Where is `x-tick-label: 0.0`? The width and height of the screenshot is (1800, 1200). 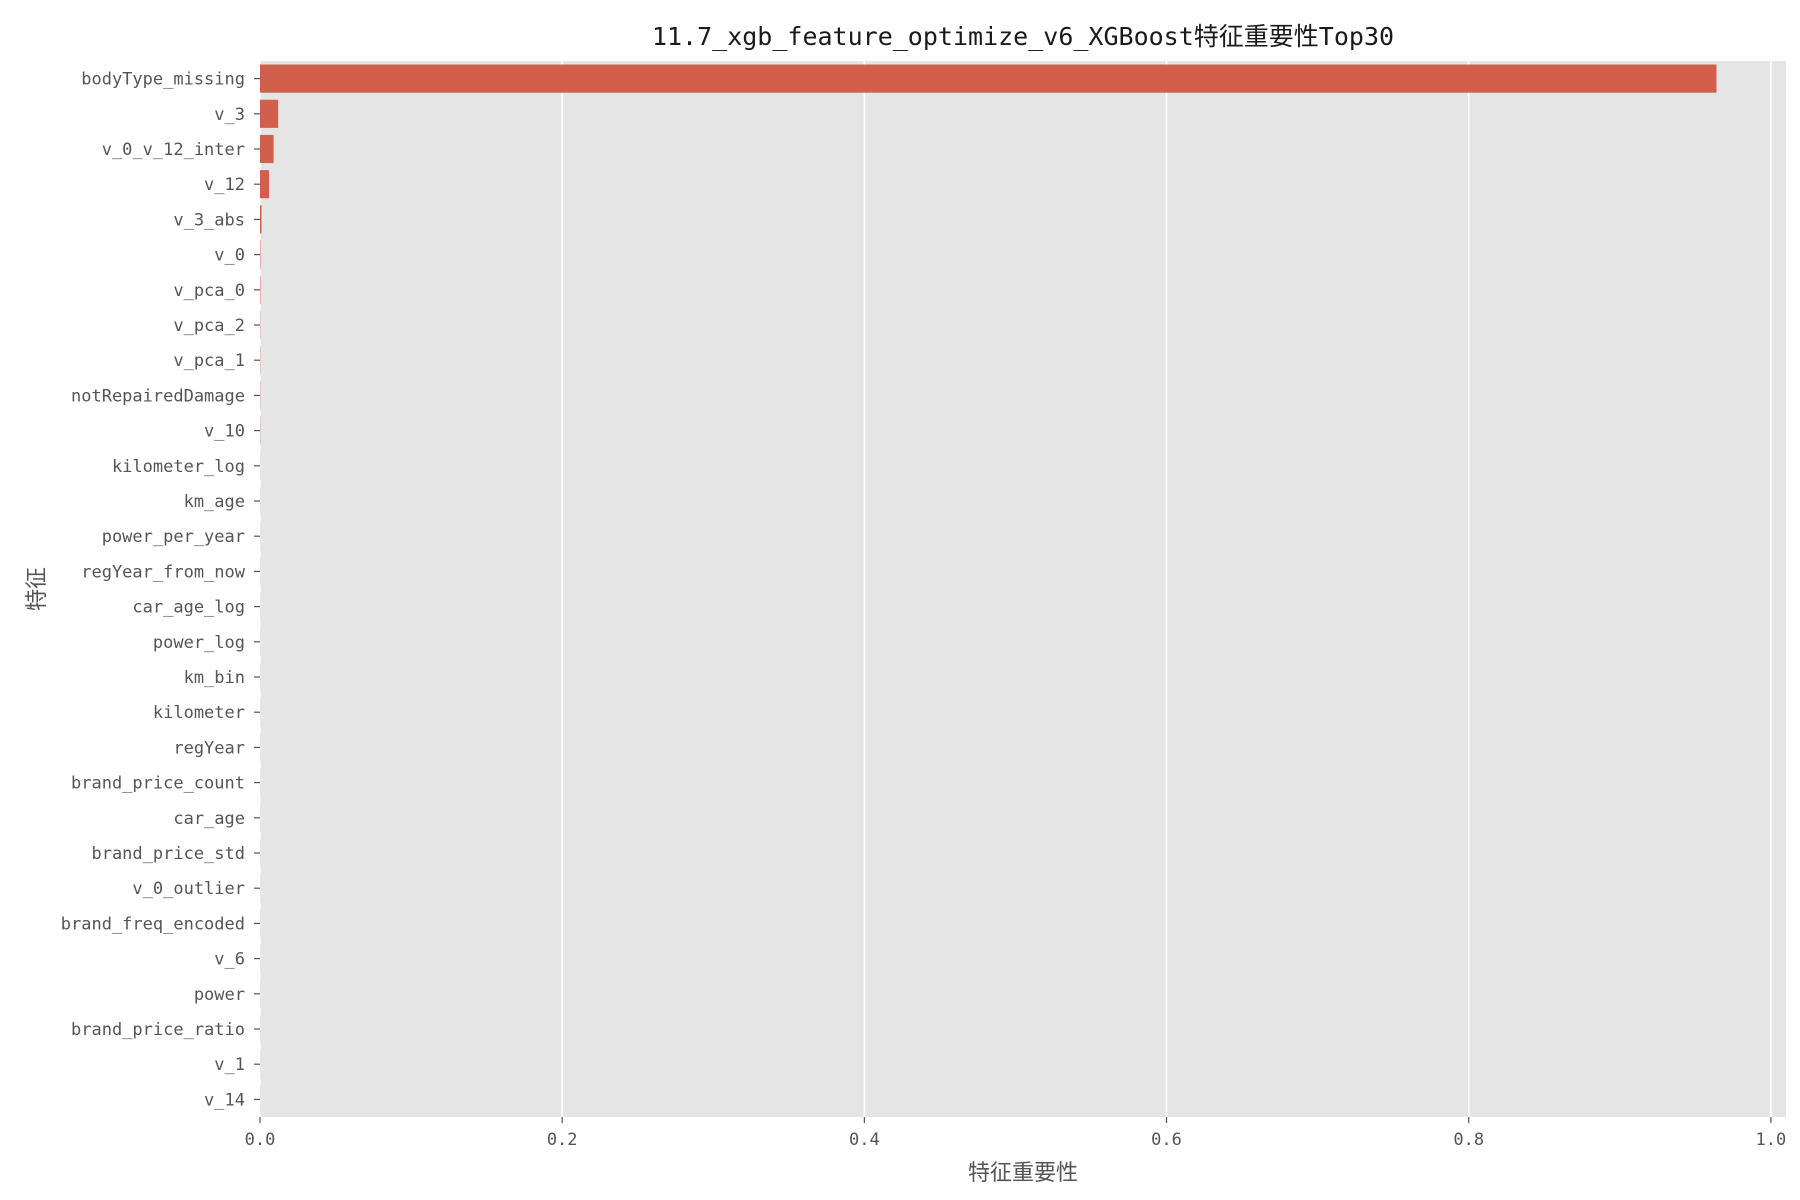
x-tick-label: 0.0 is located at coordinates (260, 1140).